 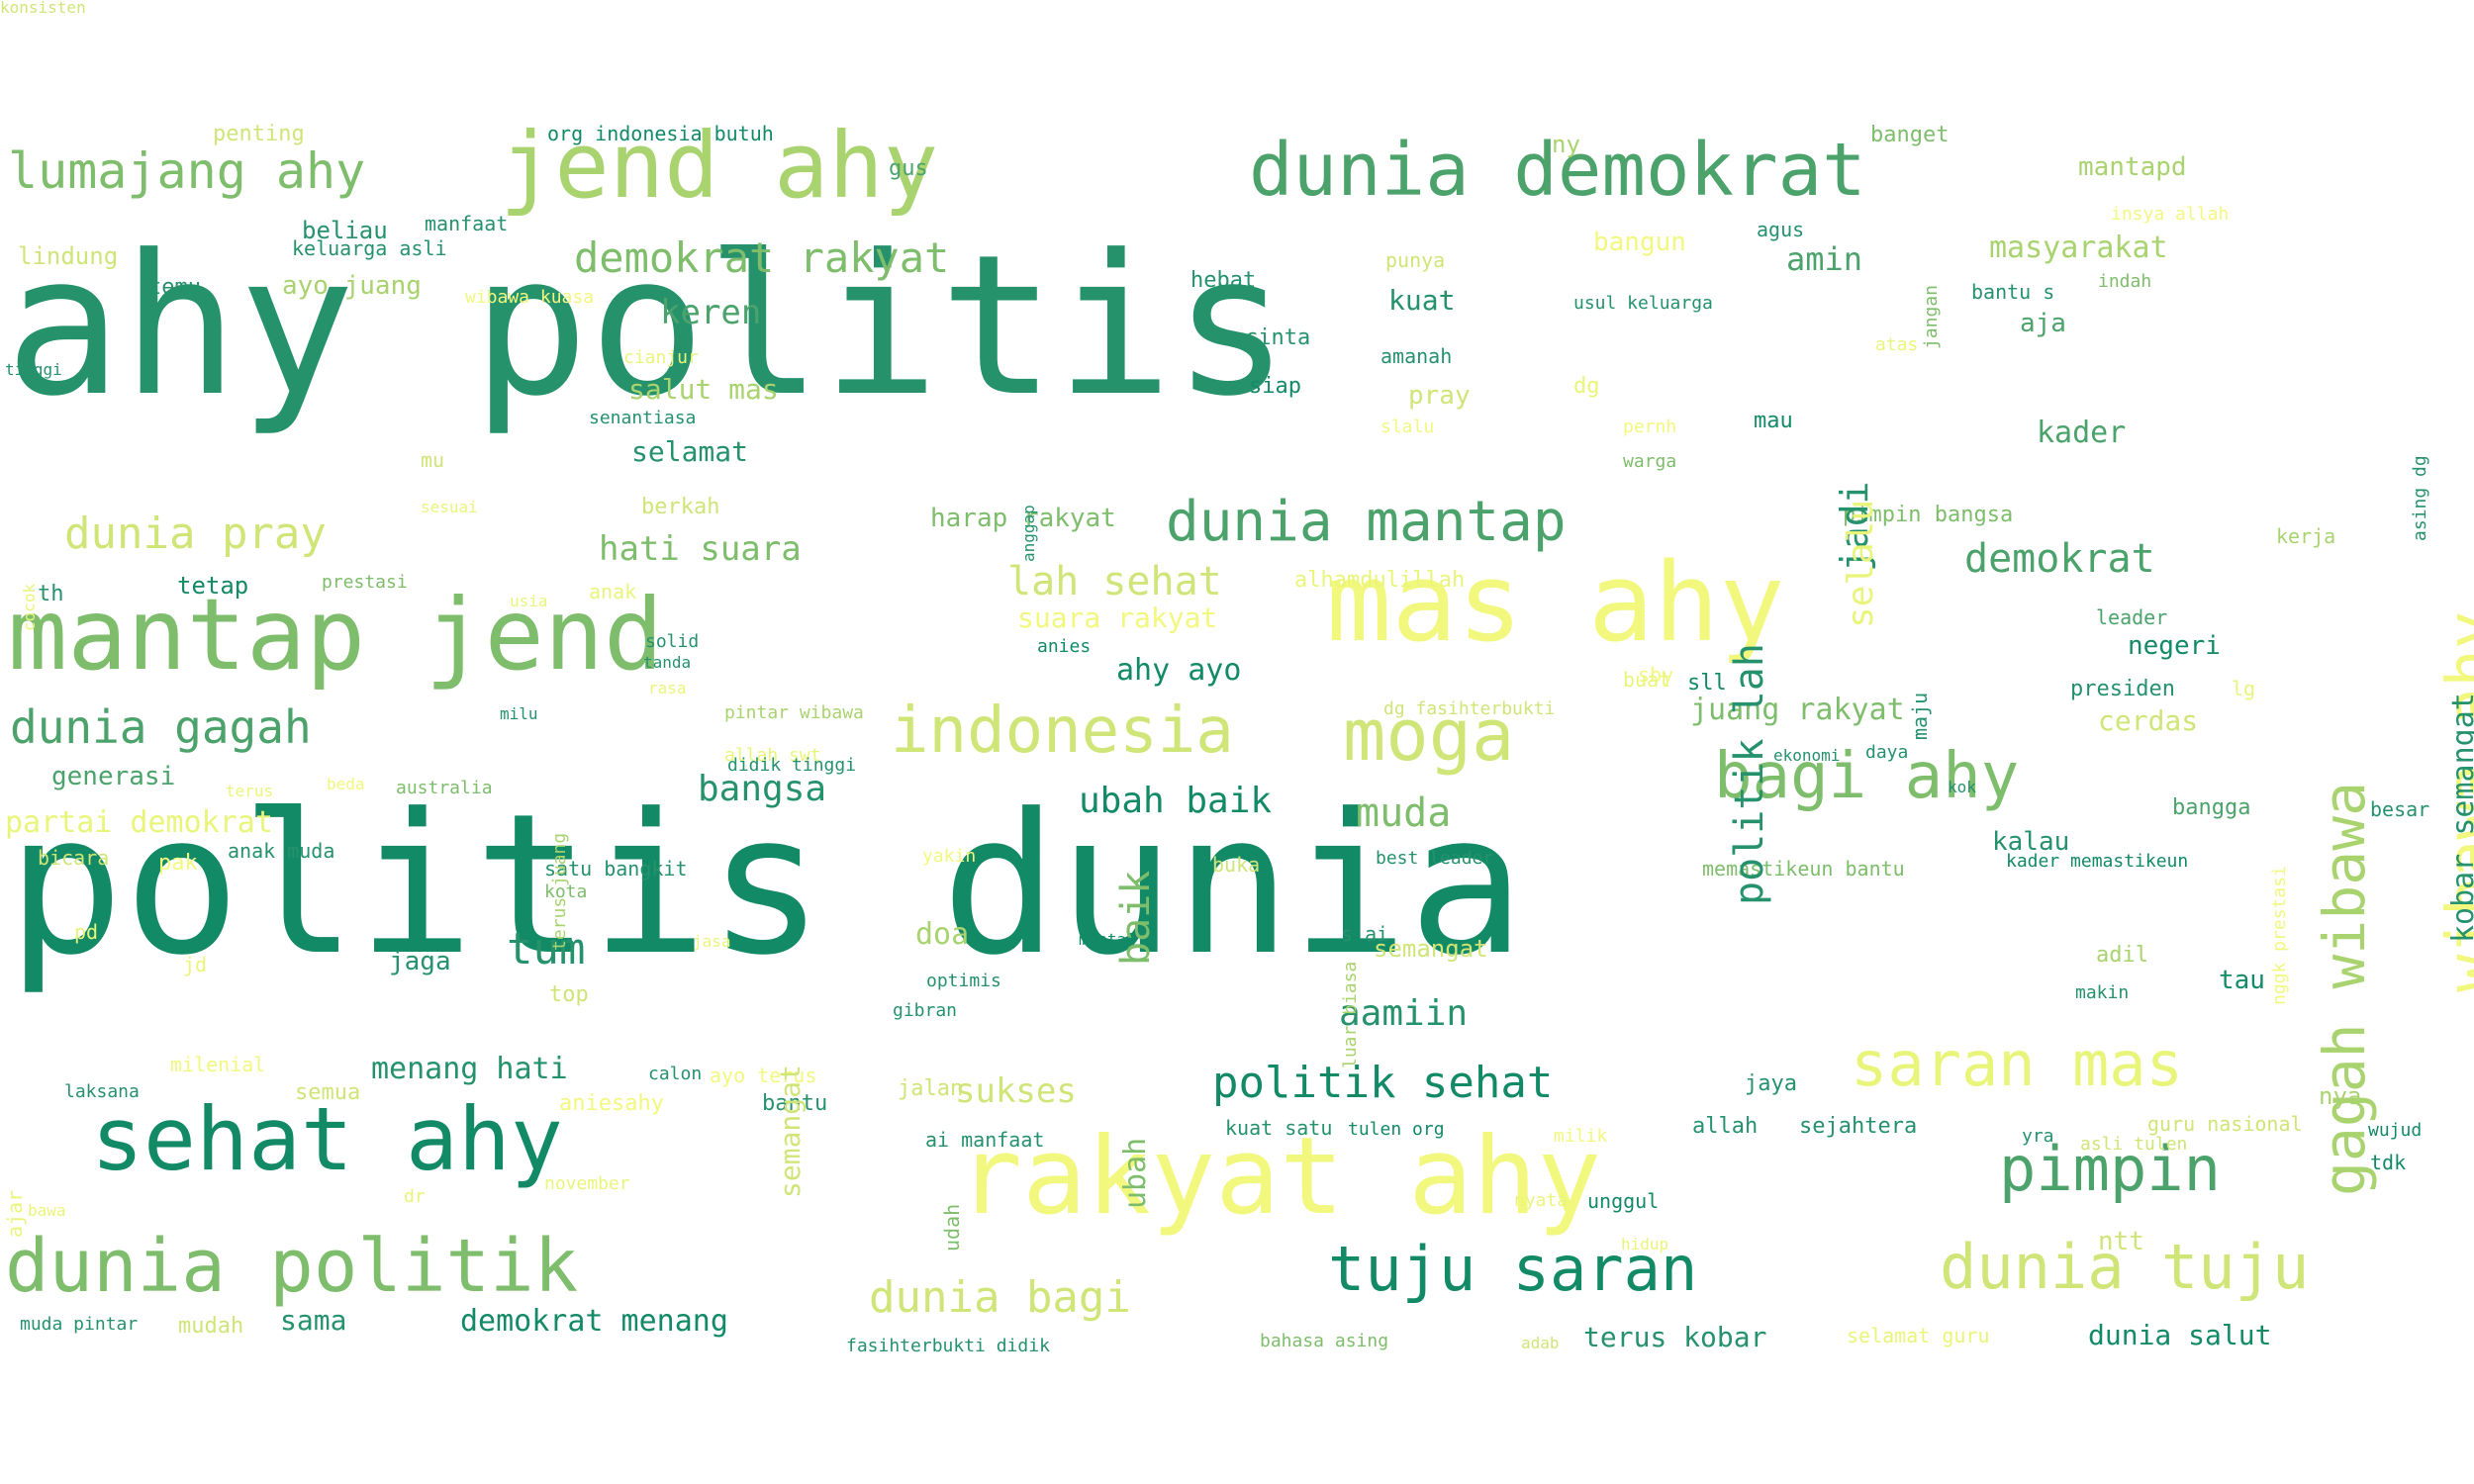 What do you see at coordinates (616, 869) in the screenshot?
I see `word: satu bangkit` at bounding box center [616, 869].